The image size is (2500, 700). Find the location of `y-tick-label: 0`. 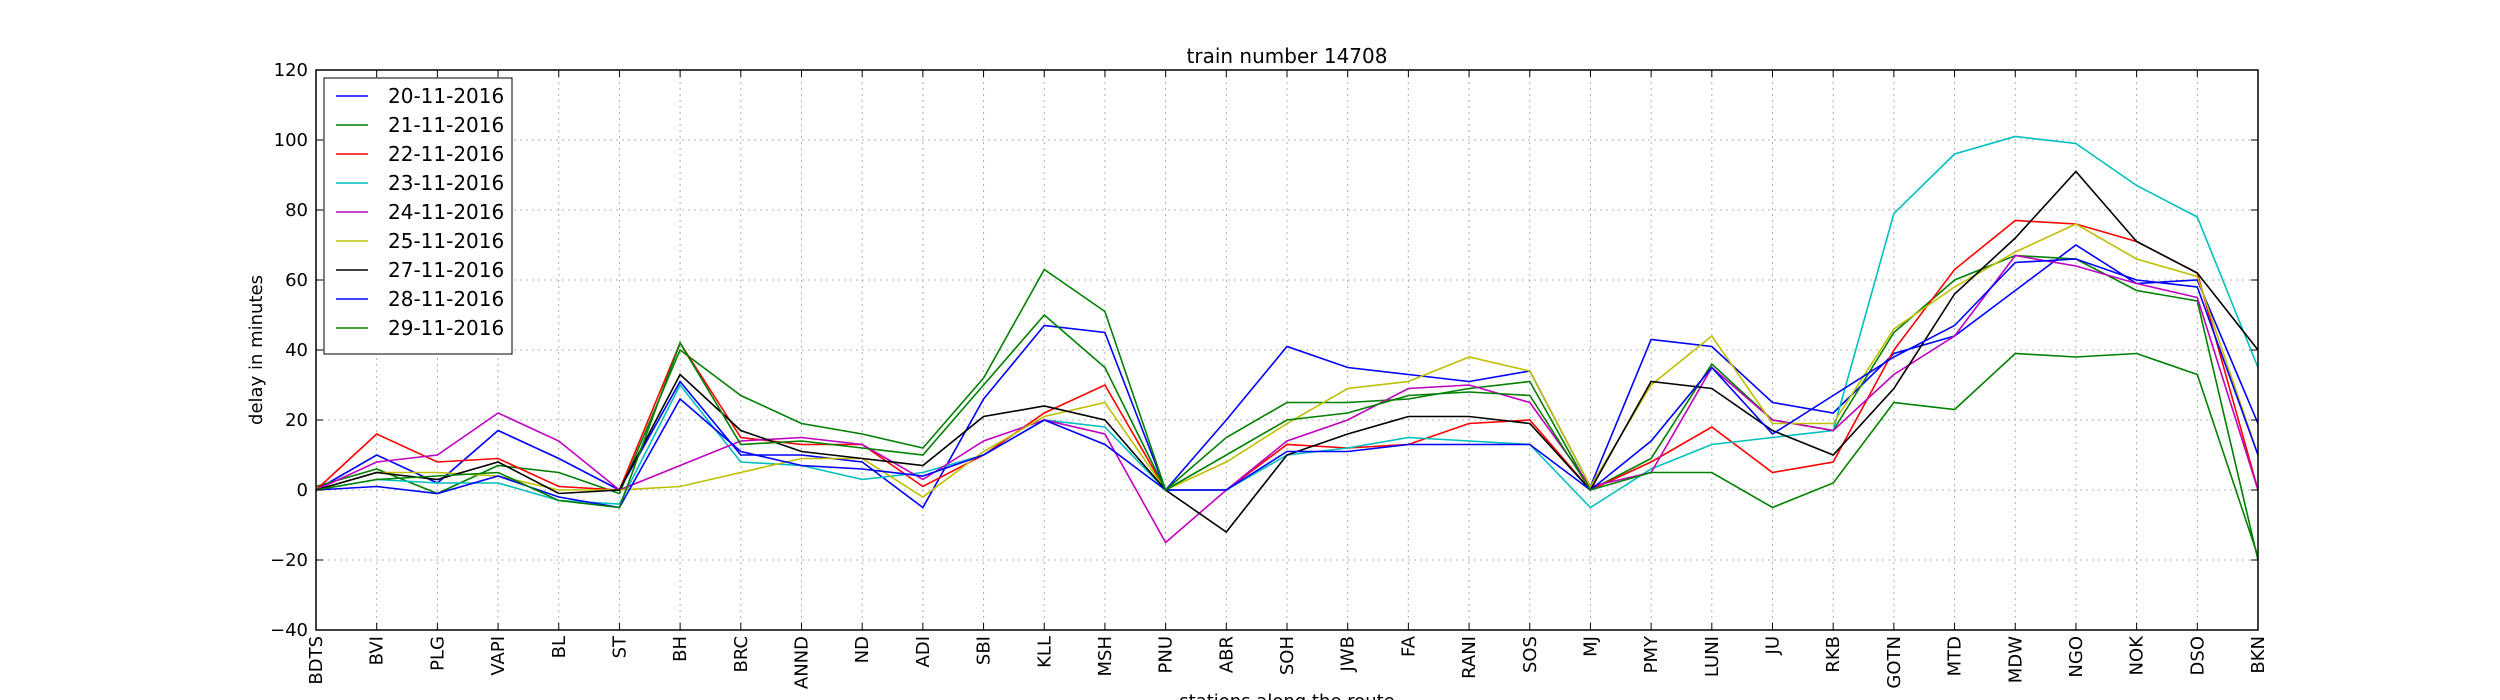

y-tick-label: 0 is located at coordinates (302, 490).